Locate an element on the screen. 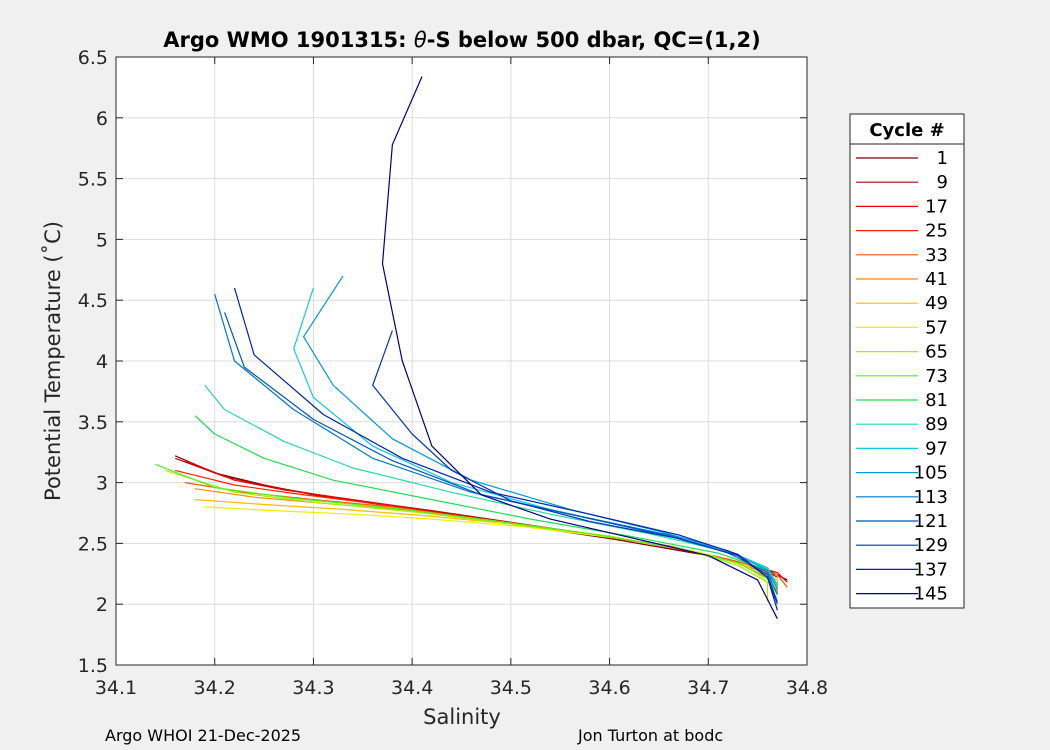  legend-label-137: 137 is located at coordinates (931, 569).